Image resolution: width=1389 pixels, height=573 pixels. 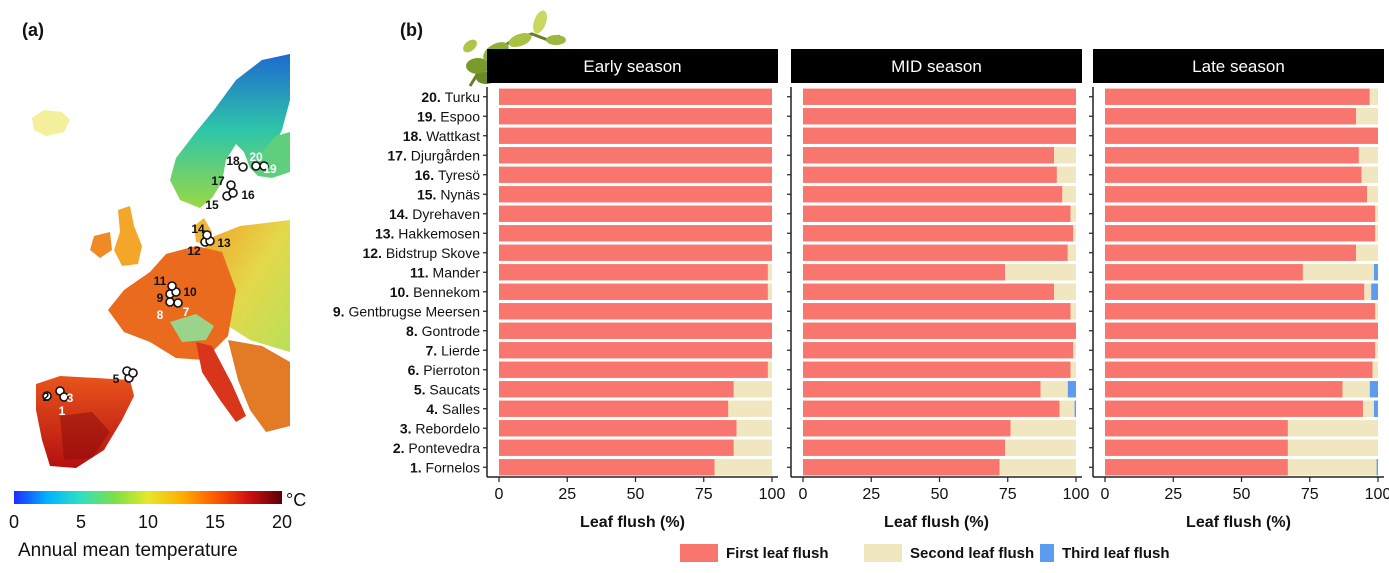 I want to click on category-label: 19. Espoo, so click(x=448, y=116).